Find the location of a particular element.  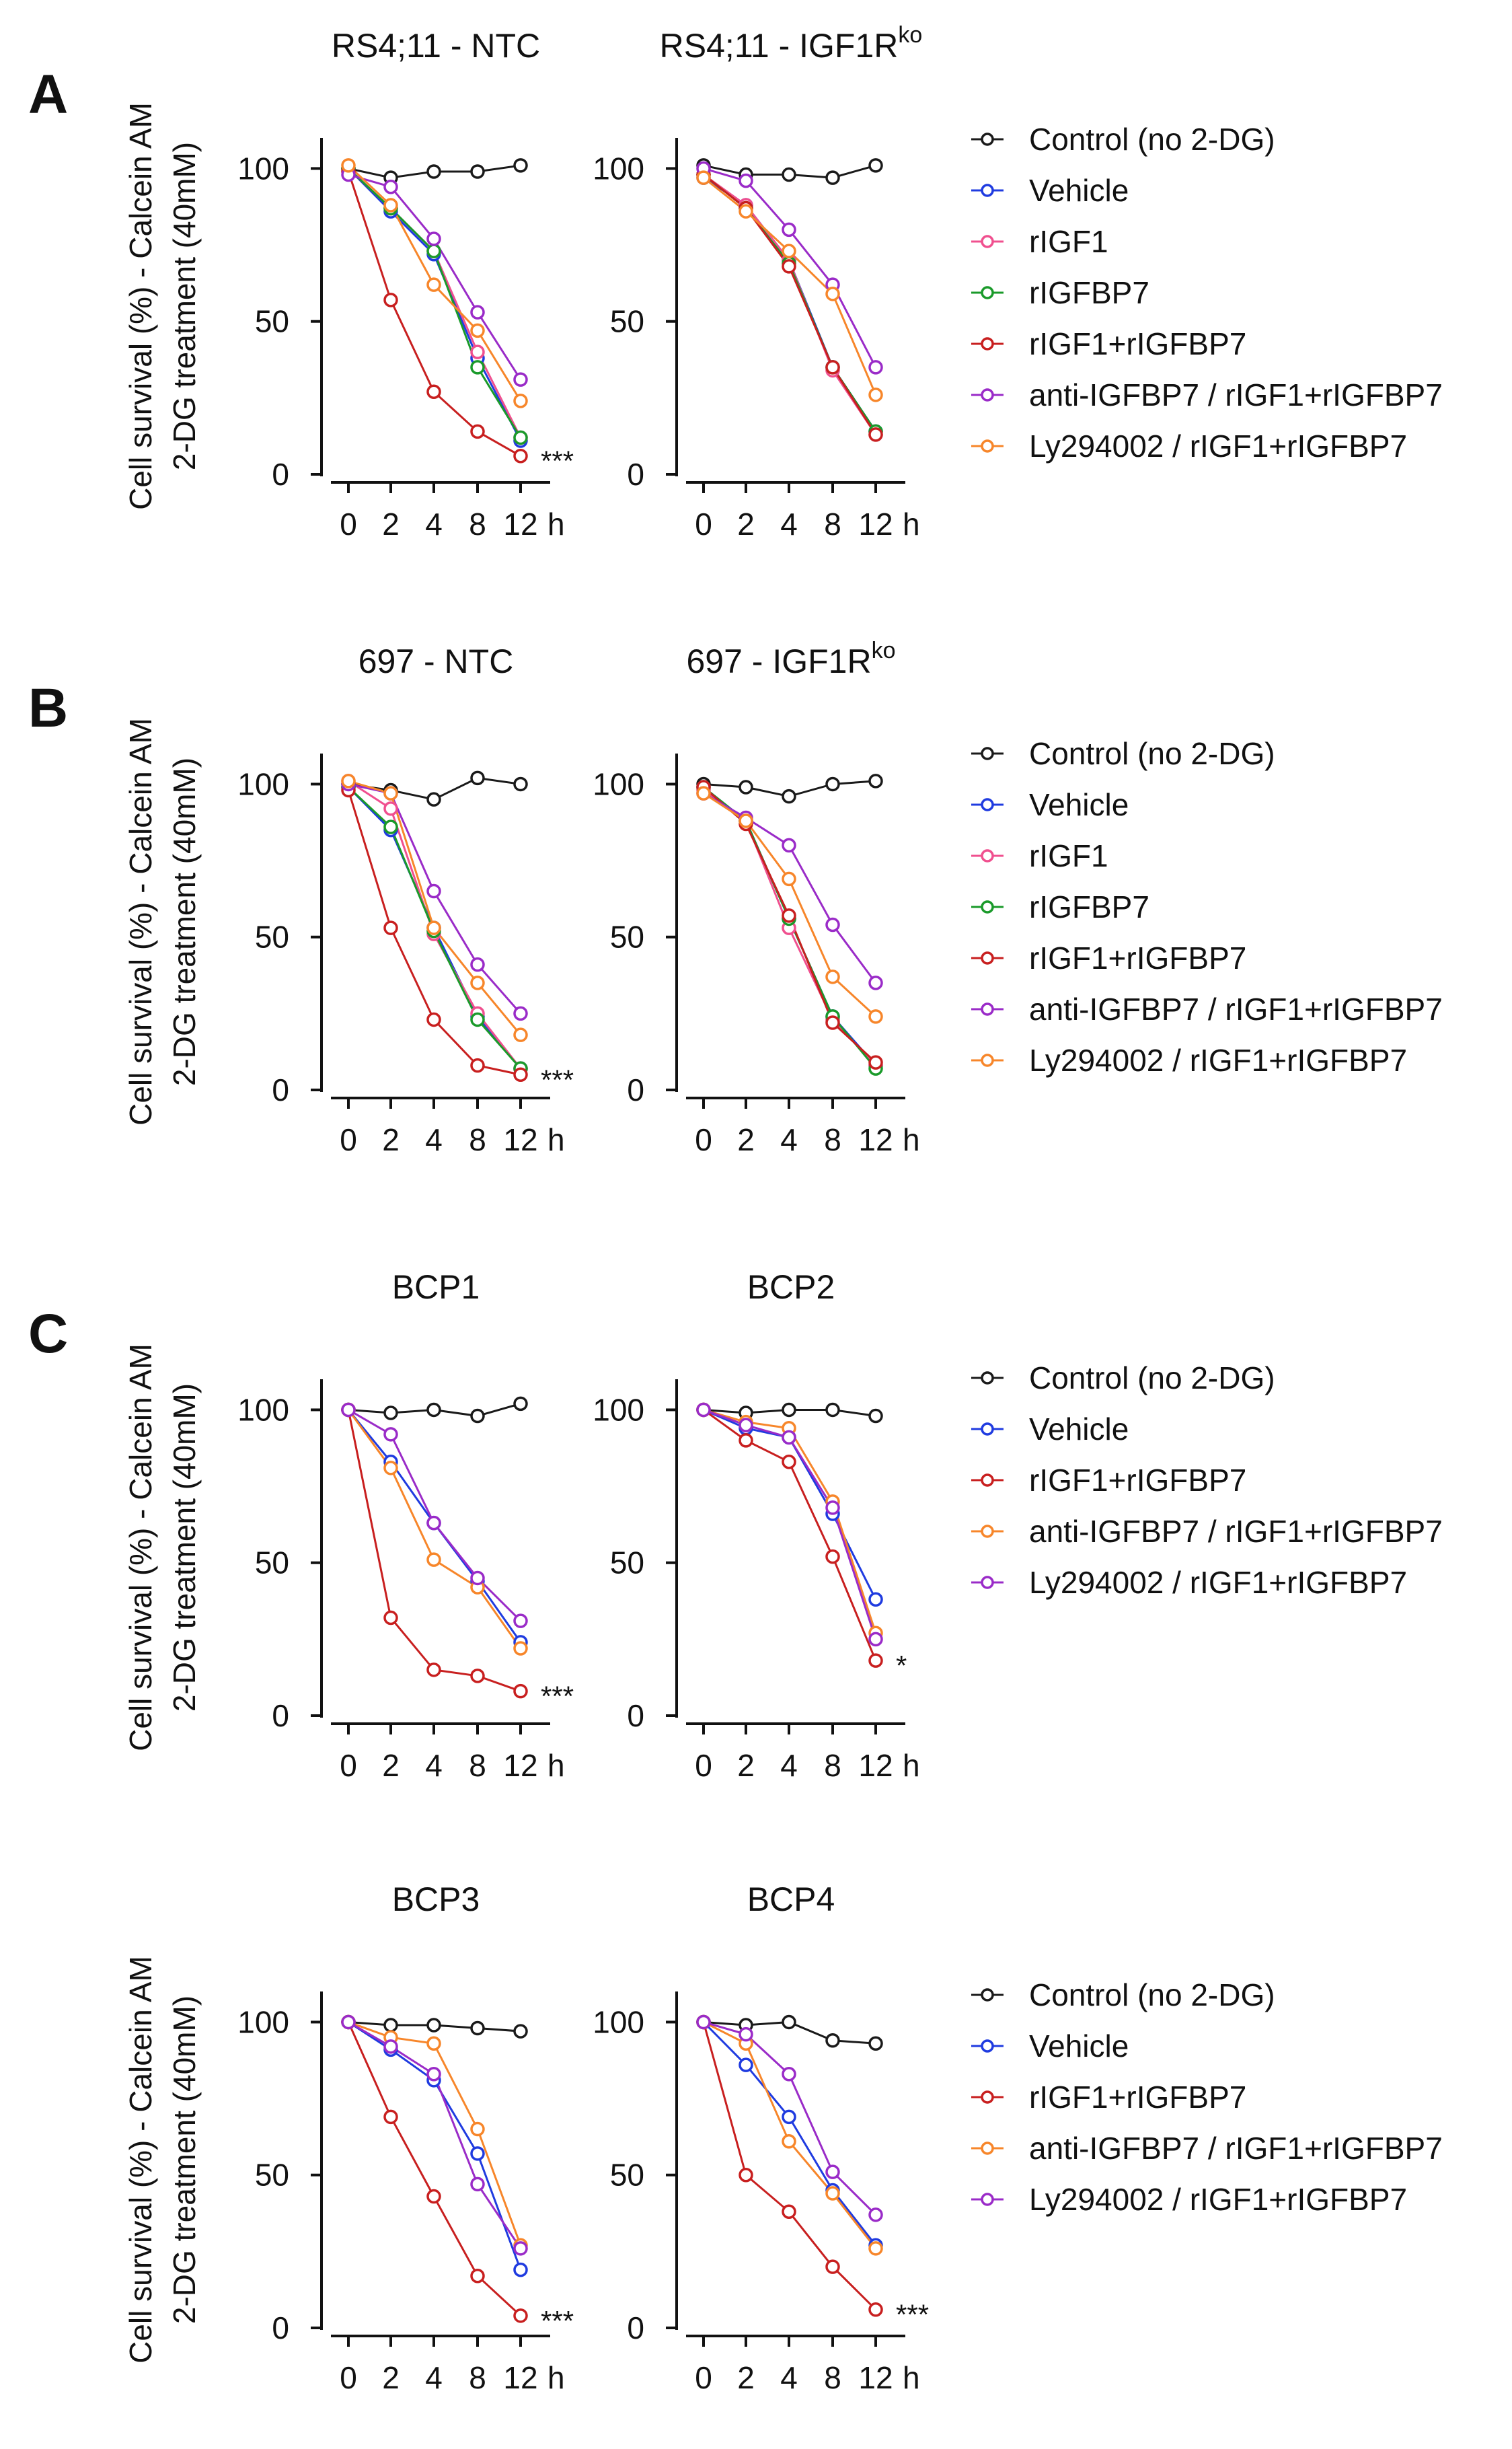

y-tick-label: 0 is located at coordinates (635, 1089).